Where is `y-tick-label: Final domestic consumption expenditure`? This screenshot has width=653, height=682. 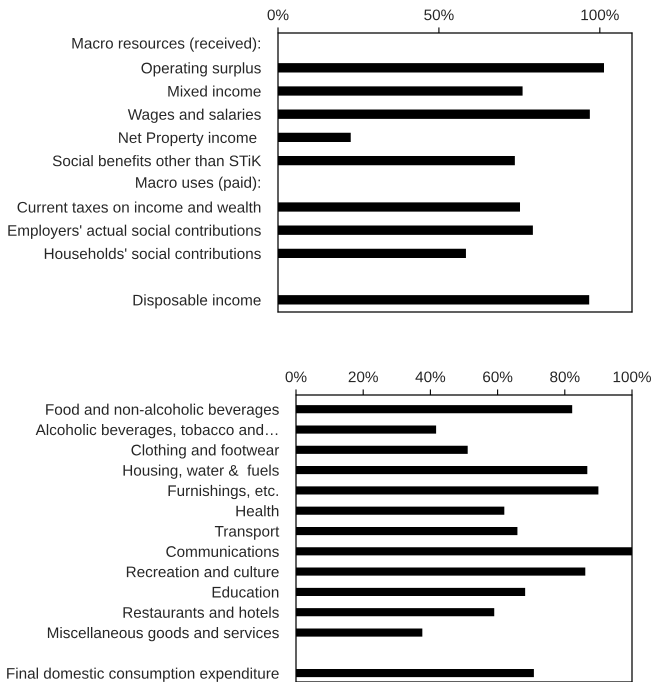 y-tick-label: Final domestic consumption expenditure is located at coordinates (143, 675).